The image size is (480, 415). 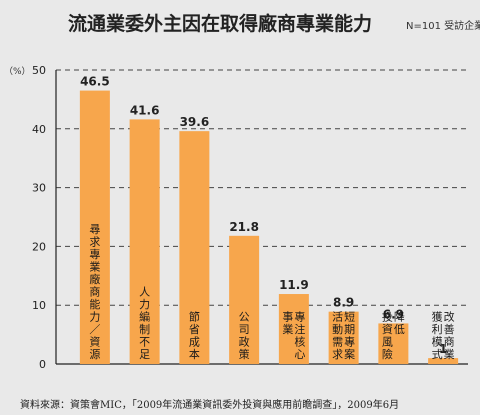 What do you see at coordinates (244, 336) in the screenshot?
I see `category-label: 公司政策` at bounding box center [244, 336].